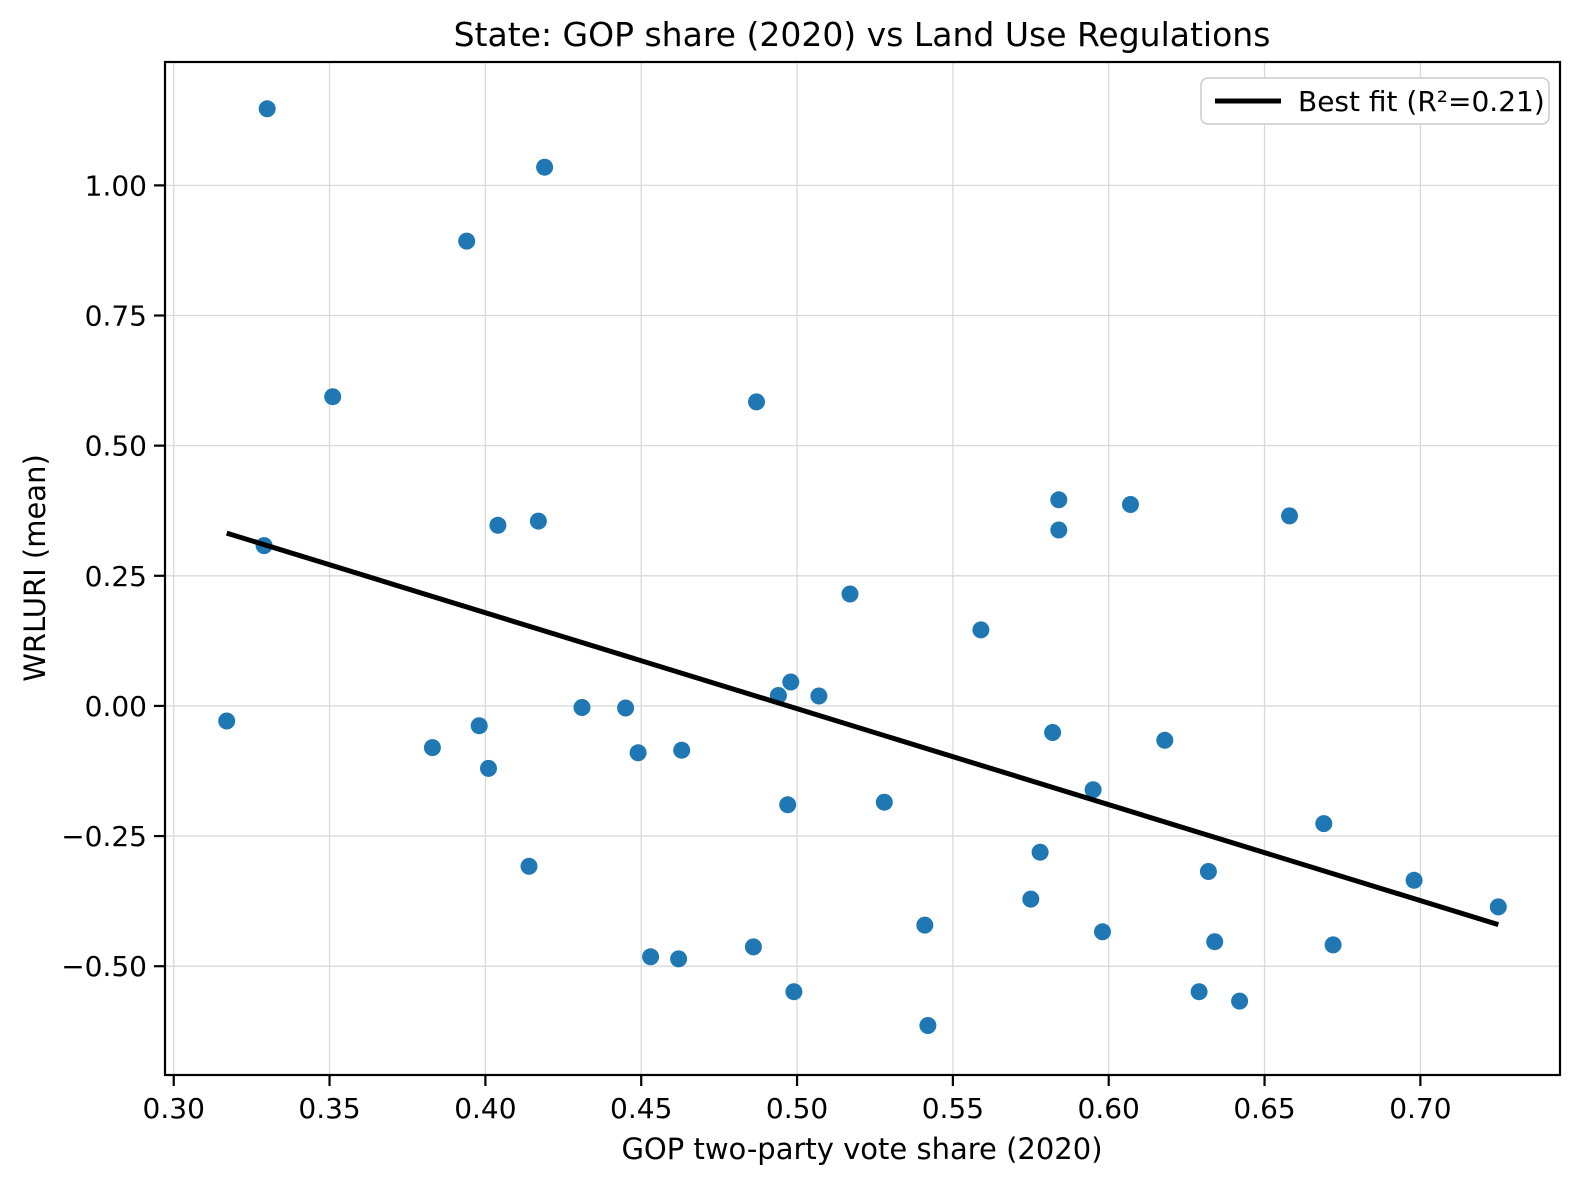 This screenshot has width=1580, height=1180. I want to click on y-tick-label: −0.50, so click(104, 966).